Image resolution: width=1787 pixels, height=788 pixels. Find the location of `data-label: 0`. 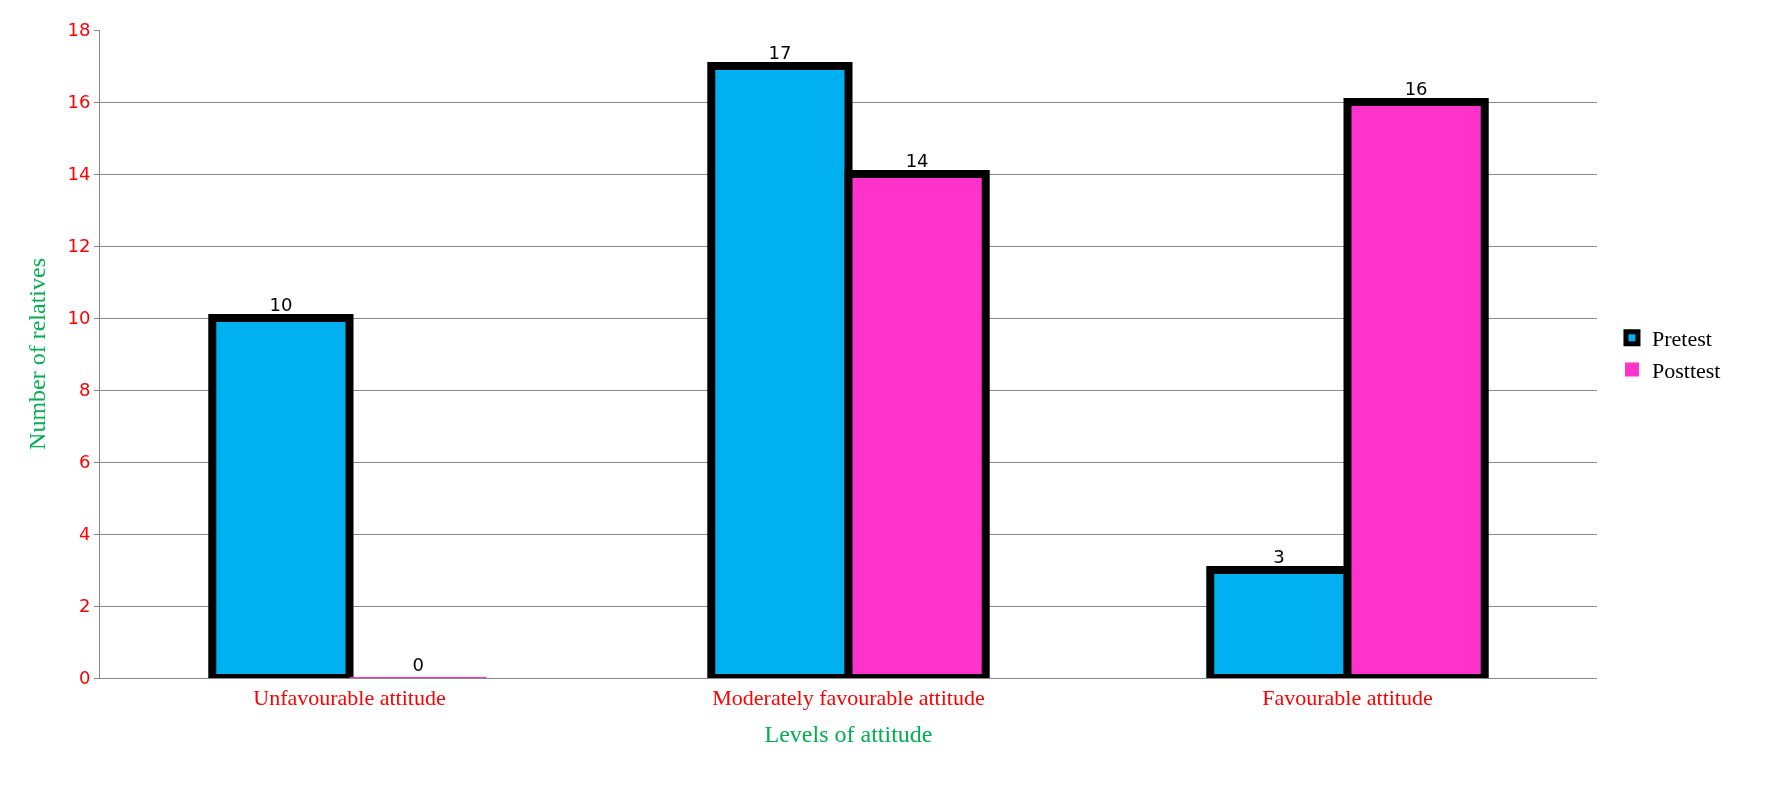

data-label: 0 is located at coordinates (418, 664).